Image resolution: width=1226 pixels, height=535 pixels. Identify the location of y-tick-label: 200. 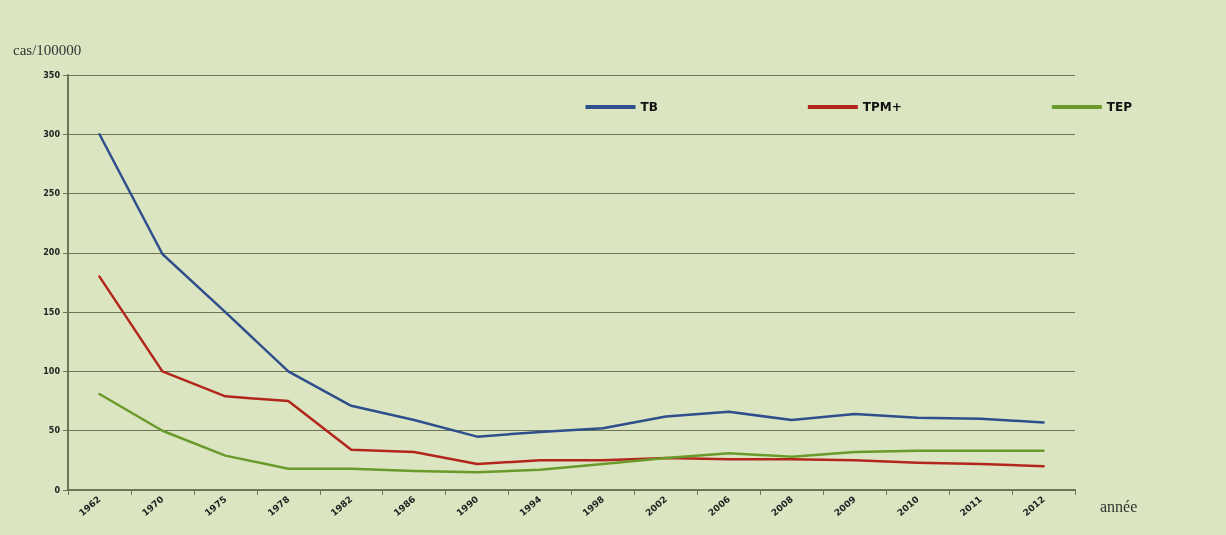
(52, 253).